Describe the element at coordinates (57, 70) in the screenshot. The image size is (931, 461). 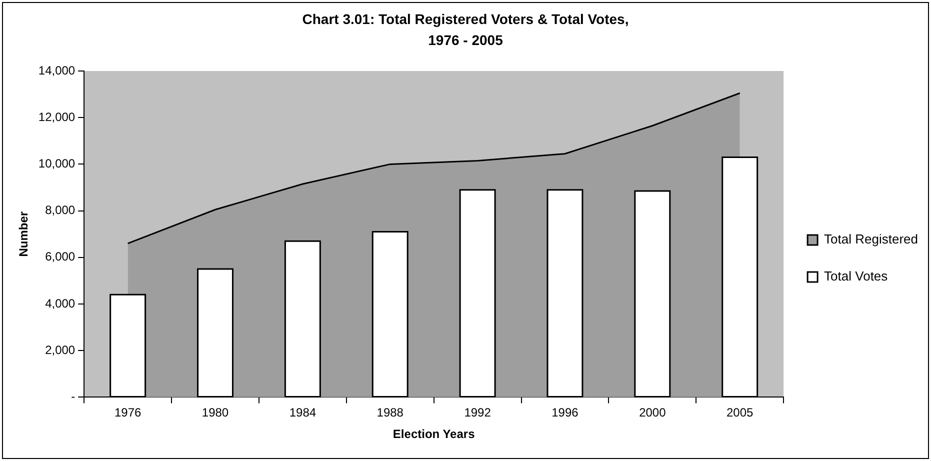
I see `y-tick-label: 14,000` at that location.